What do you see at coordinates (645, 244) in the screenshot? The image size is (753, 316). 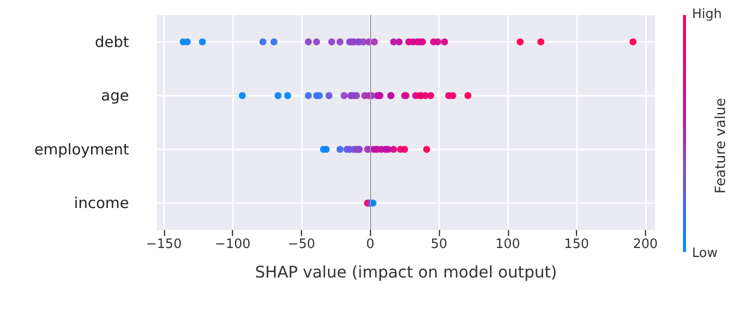 I see `x-tick-label: 200` at bounding box center [645, 244].